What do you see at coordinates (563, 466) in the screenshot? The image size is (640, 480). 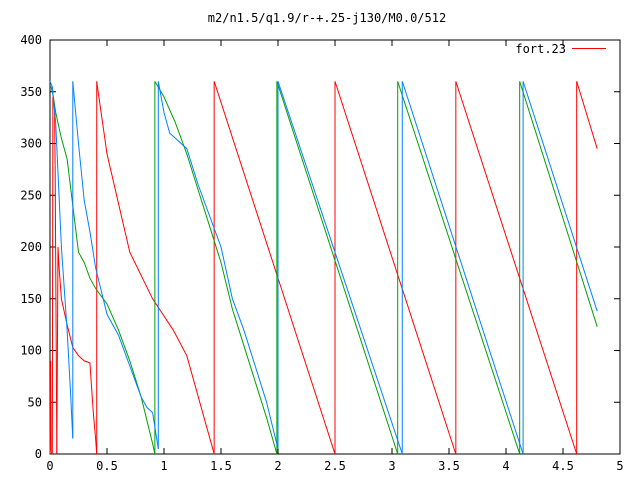 I see `x-tick-label: 4.5` at bounding box center [563, 466].